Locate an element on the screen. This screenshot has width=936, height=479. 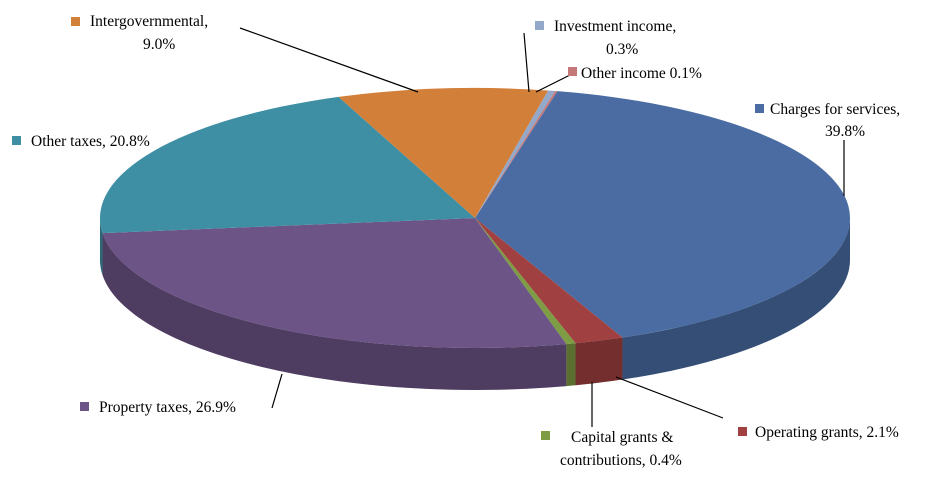
pie-side-shade-operating-grants is located at coordinates (599, 361).